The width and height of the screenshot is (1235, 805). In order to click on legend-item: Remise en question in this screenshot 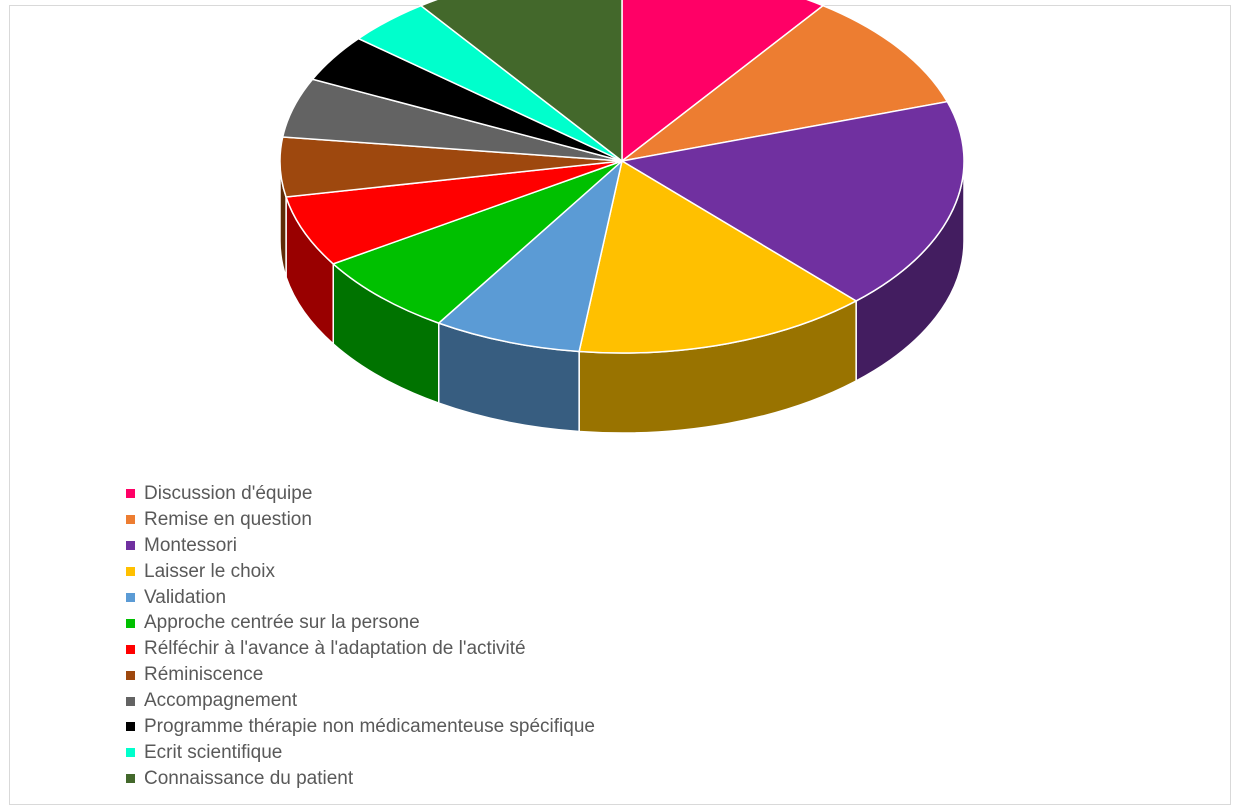, I will do `click(360, 520)`.